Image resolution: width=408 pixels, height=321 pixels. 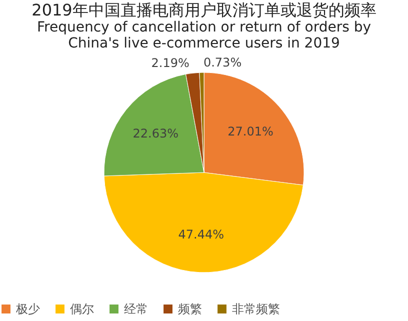 I want to click on legend-label: 偶尔, so click(x=82, y=309).